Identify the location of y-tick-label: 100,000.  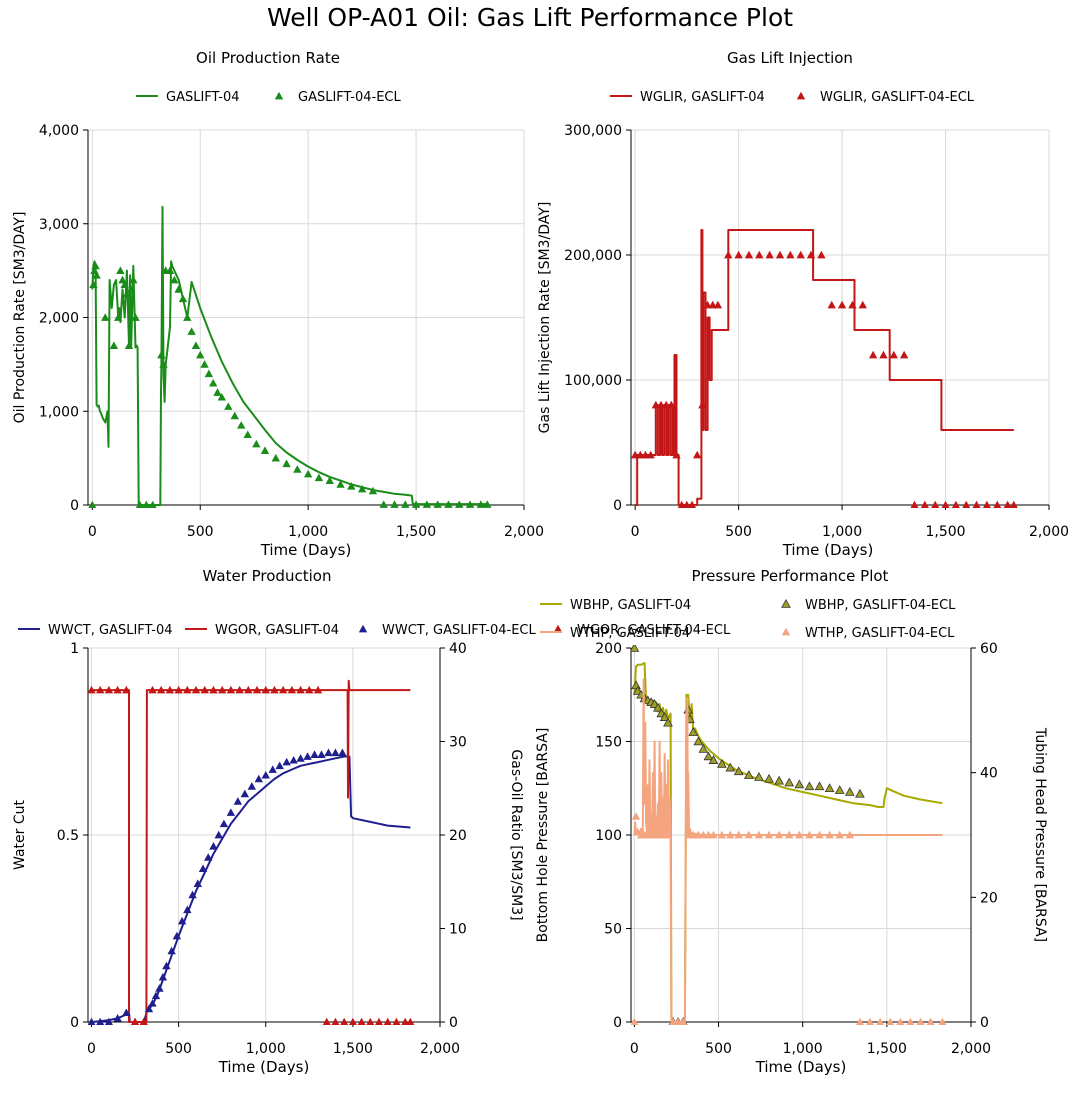
(593, 381).